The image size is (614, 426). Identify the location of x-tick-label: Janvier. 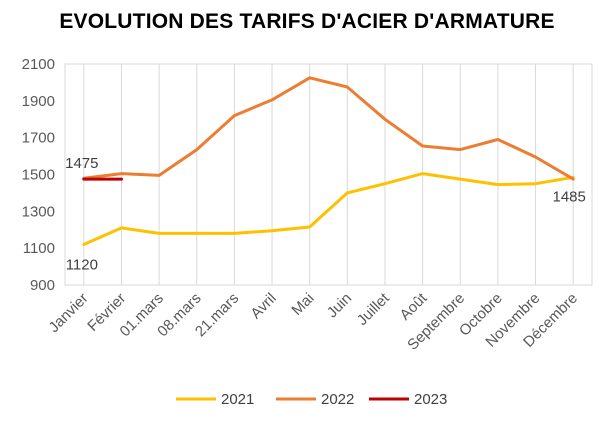
(68, 313).